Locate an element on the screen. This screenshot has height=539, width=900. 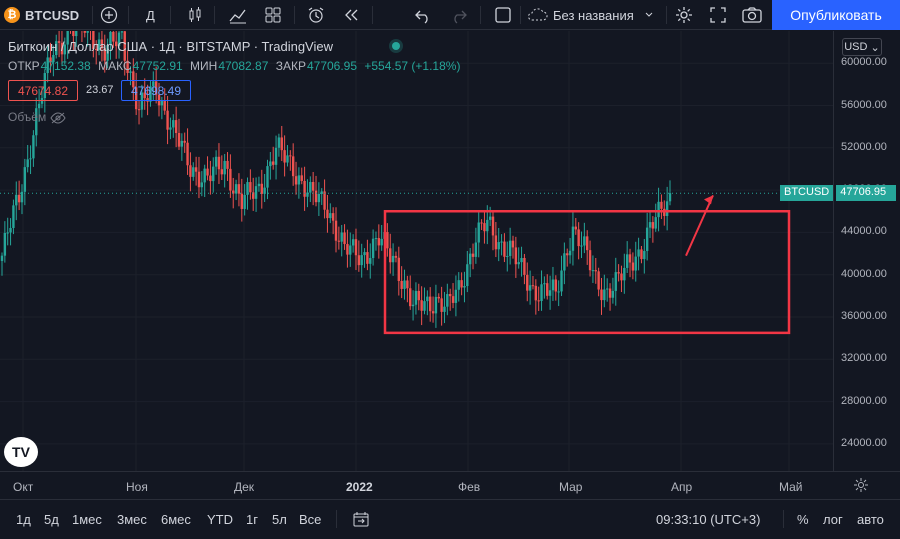
log-toggle: лог is located at coordinates (833, 519).